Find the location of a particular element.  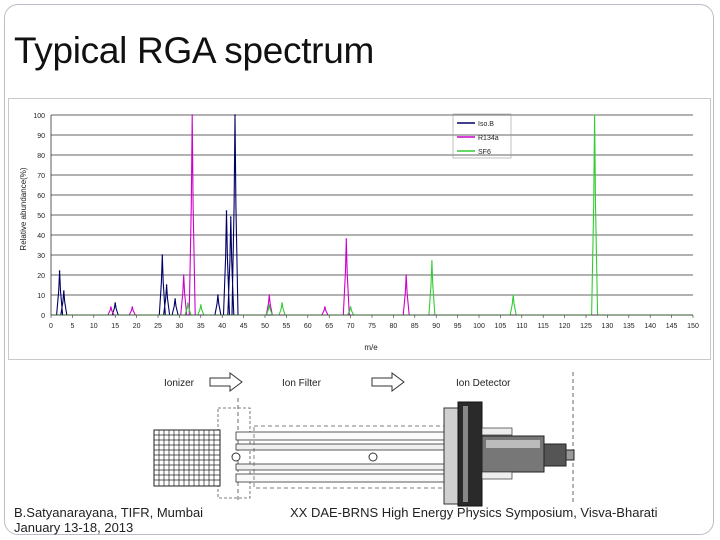

detector-flange is located at coordinates (509, 454).